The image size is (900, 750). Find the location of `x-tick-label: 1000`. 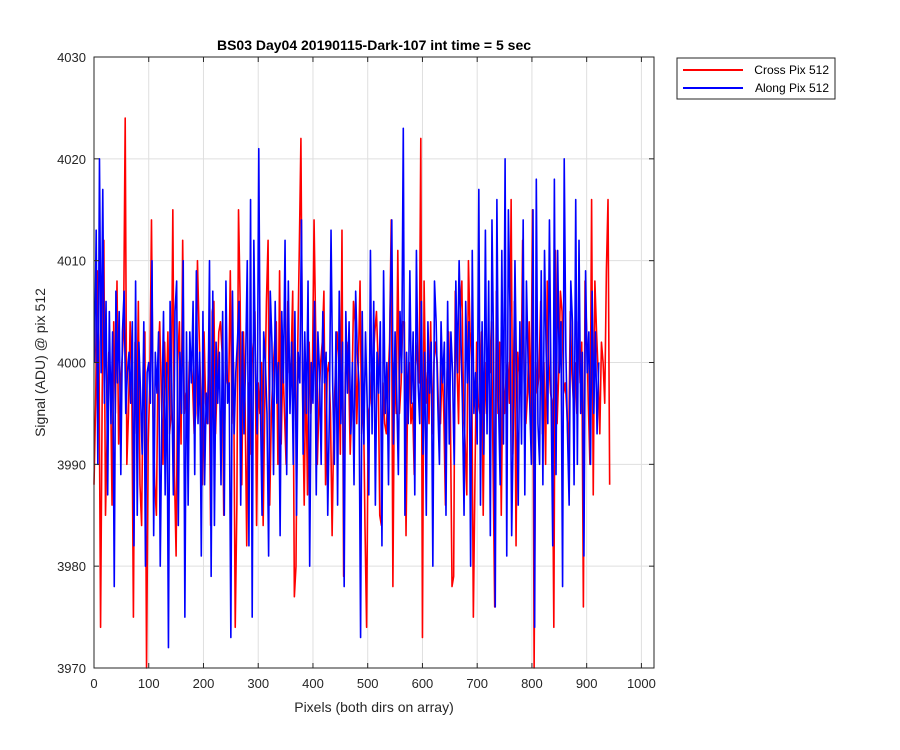

x-tick-label: 1000 is located at coordinates (641, 683).